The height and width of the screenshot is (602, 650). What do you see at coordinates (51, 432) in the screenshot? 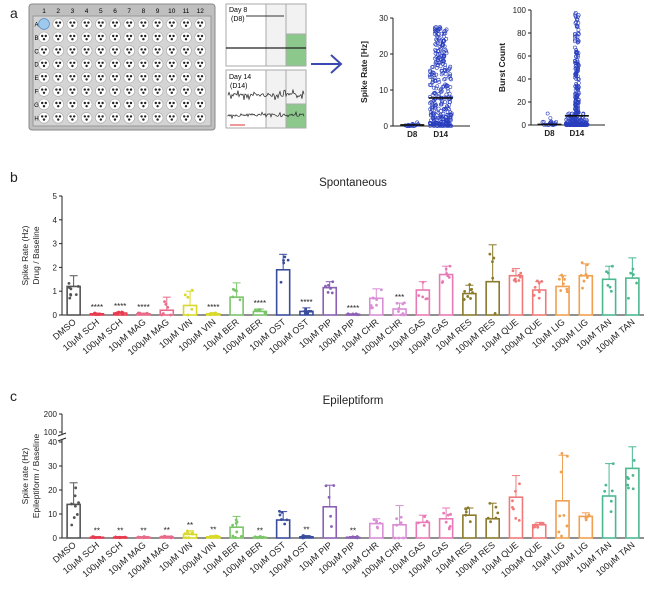
I see `y-tick-label: 100` at bounding box center [51, 432].